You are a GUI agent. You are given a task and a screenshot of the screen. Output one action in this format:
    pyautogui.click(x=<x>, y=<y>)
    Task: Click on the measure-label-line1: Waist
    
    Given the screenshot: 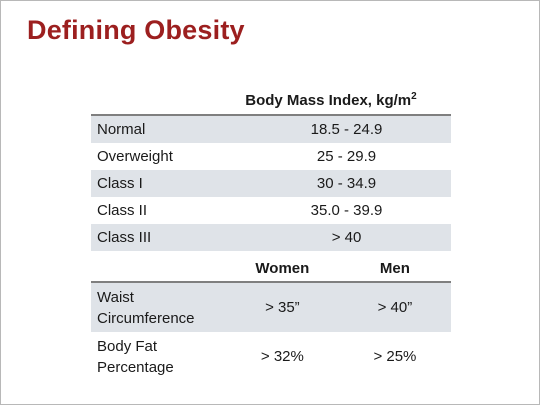 What is the action you would take?
    pyautogui.click(x=115, y=297)
    